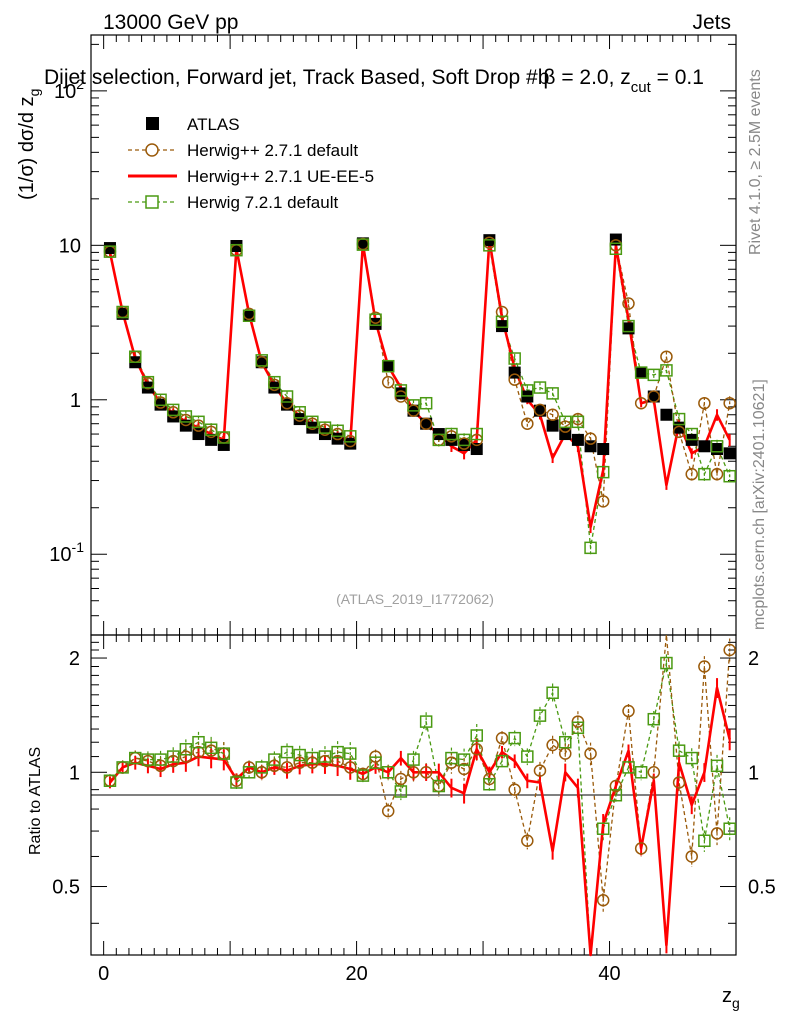  I want to click on legend-label-herwig-default: Herwig++ 2.7.1 default, so click(272, 150).